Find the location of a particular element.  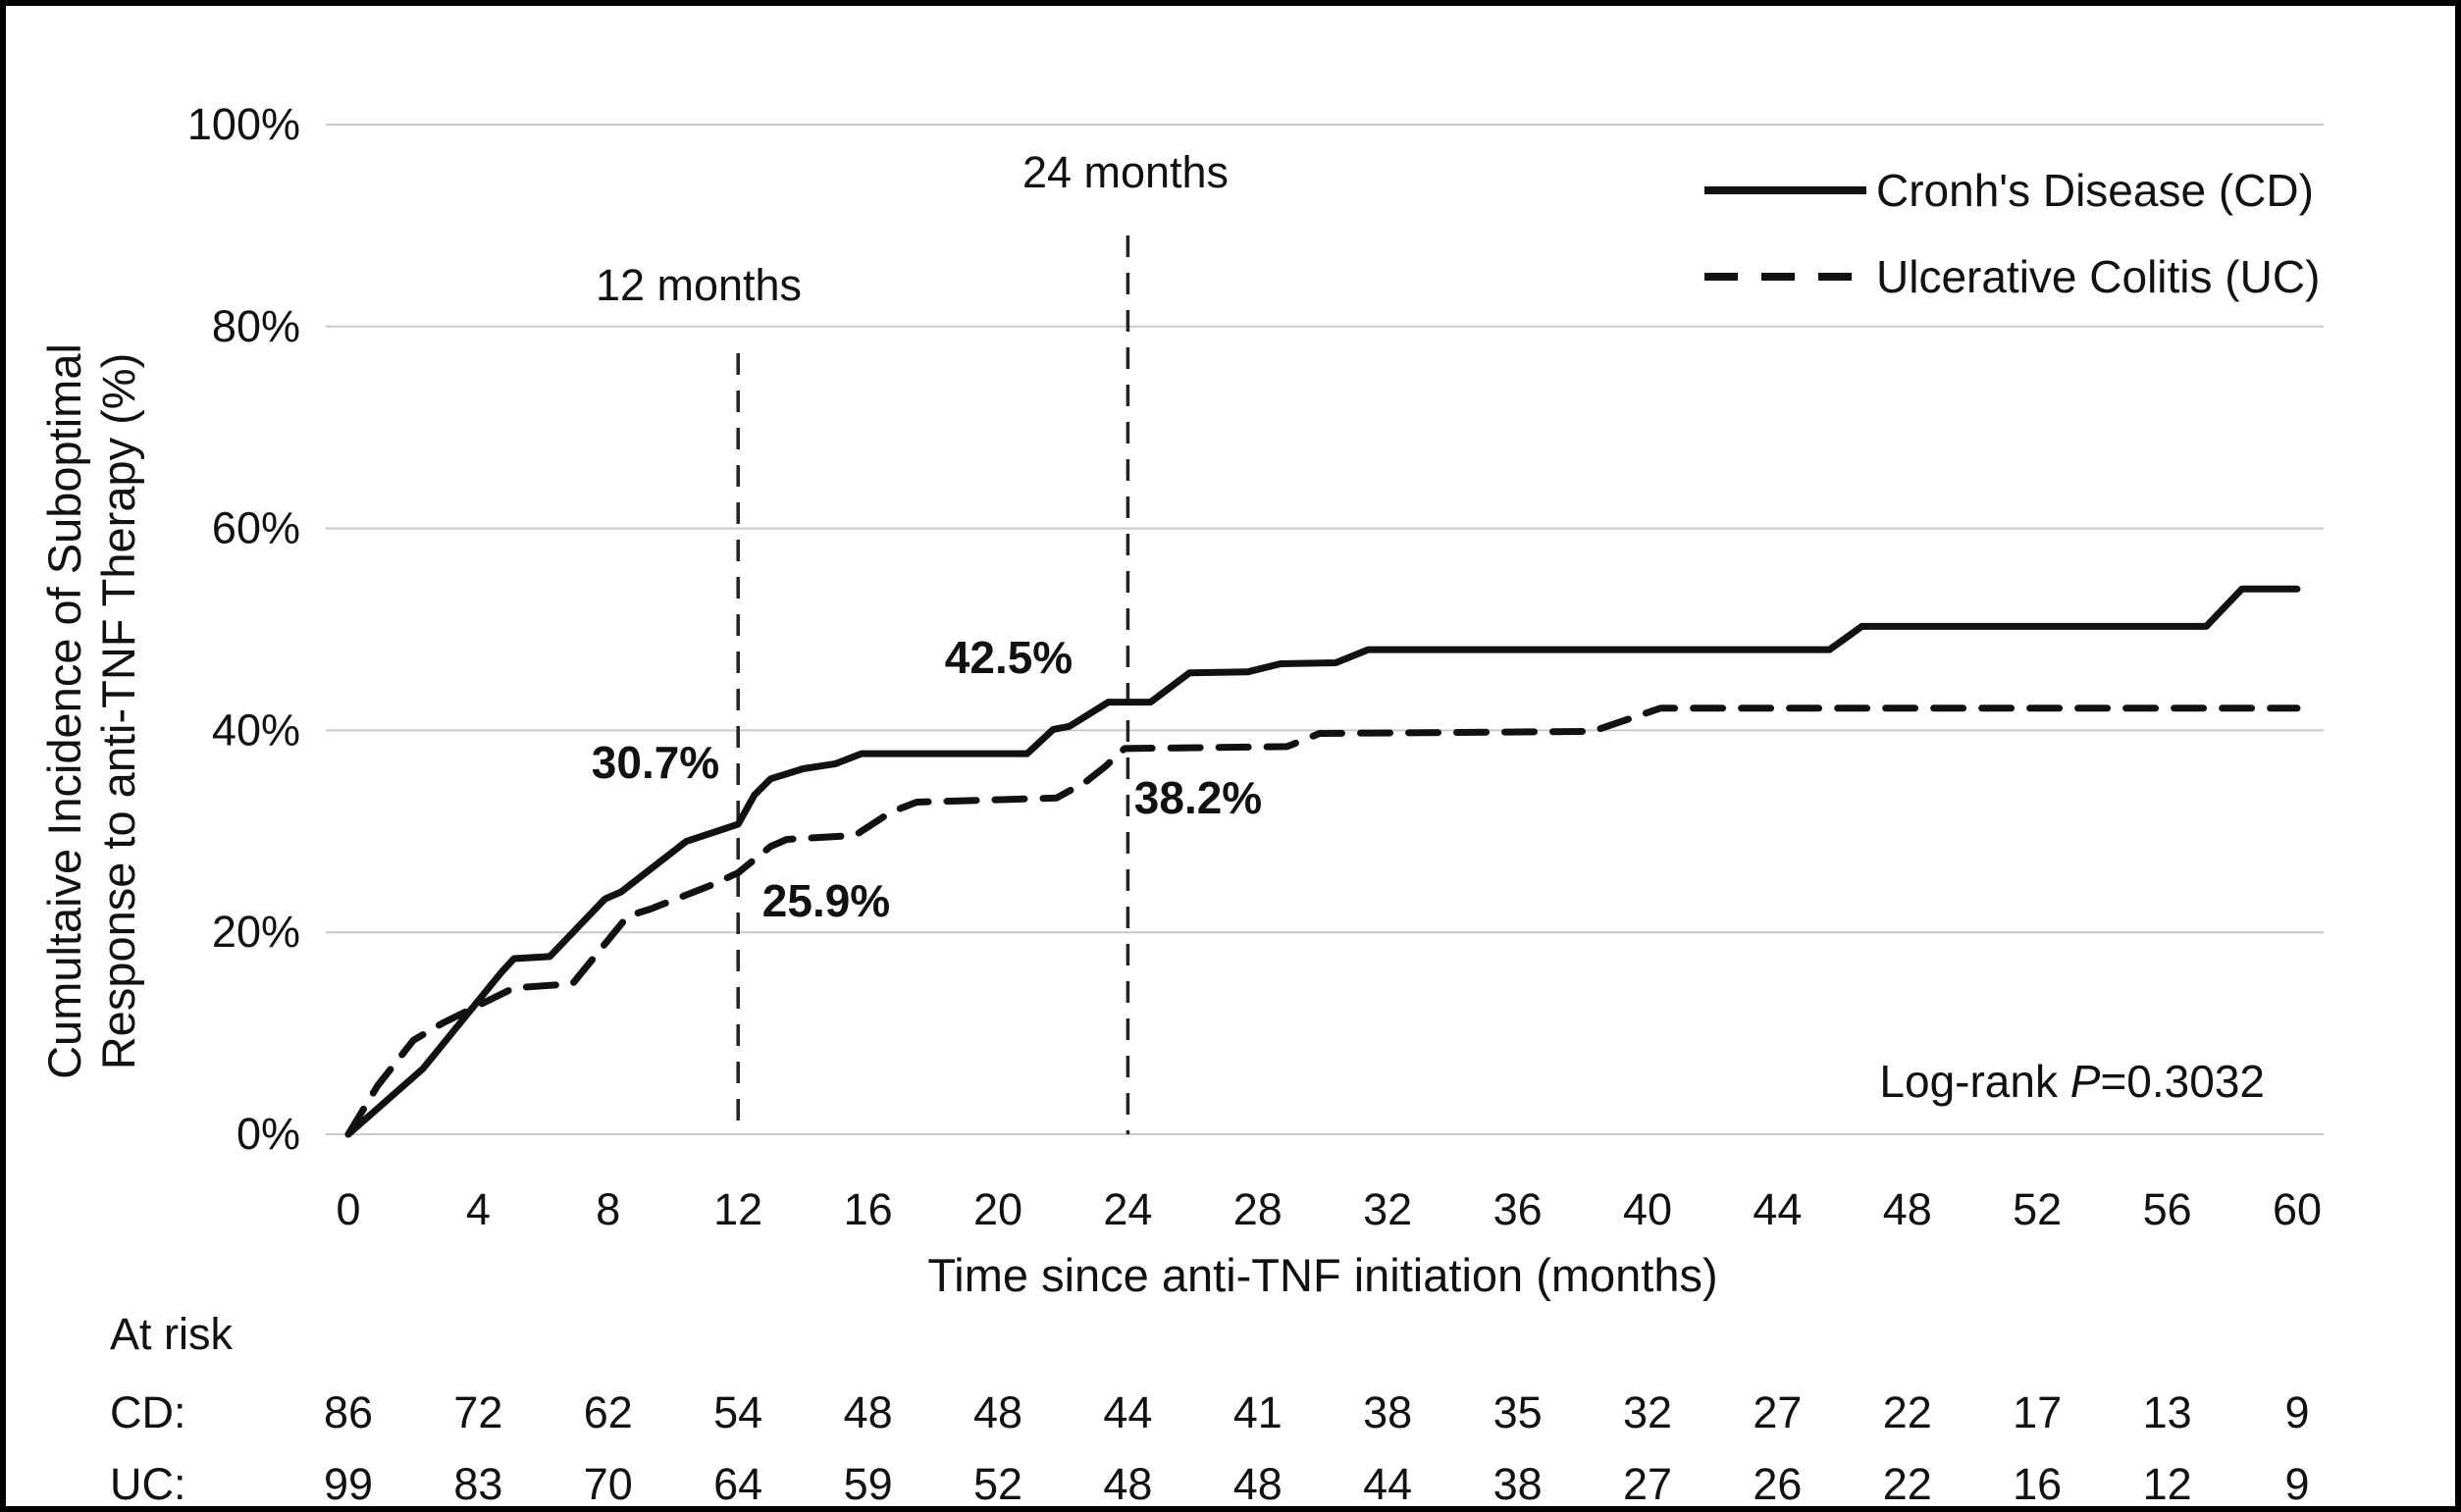

x-tick-label: 48 is located at coordinates (1908, 1209).